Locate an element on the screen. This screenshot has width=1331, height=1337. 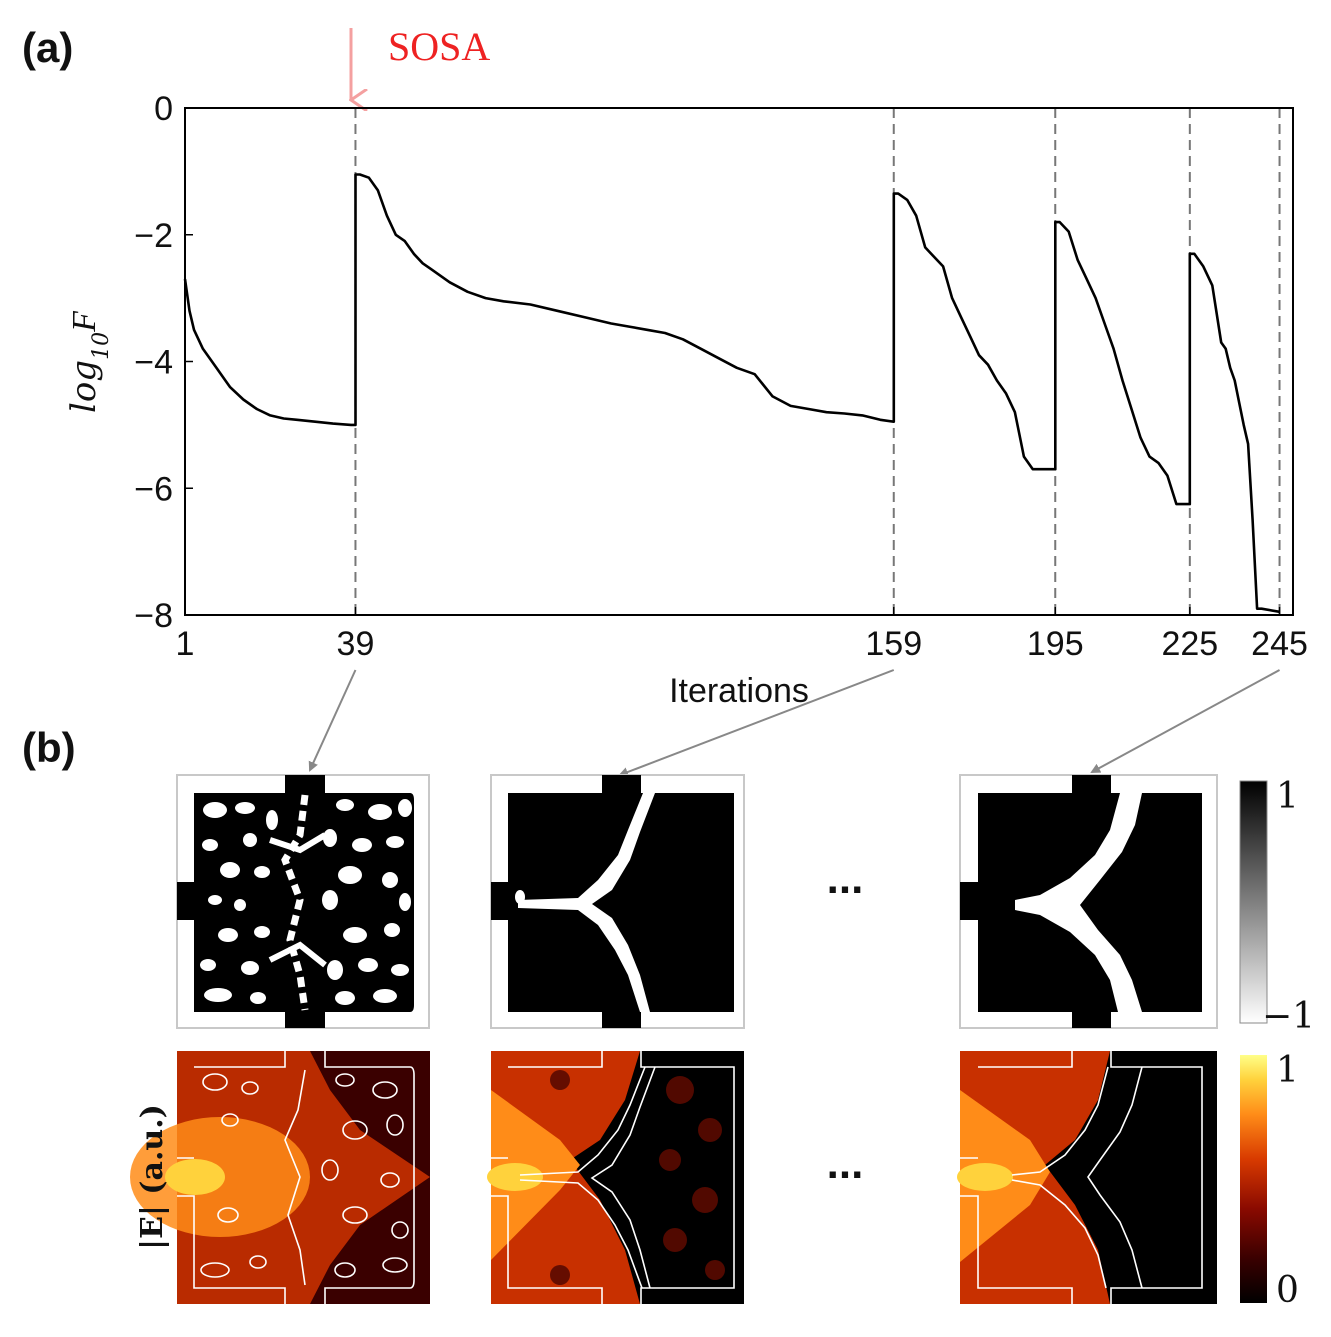
colorbar-field-max: 1 is located at coordinates (1287, 1070).